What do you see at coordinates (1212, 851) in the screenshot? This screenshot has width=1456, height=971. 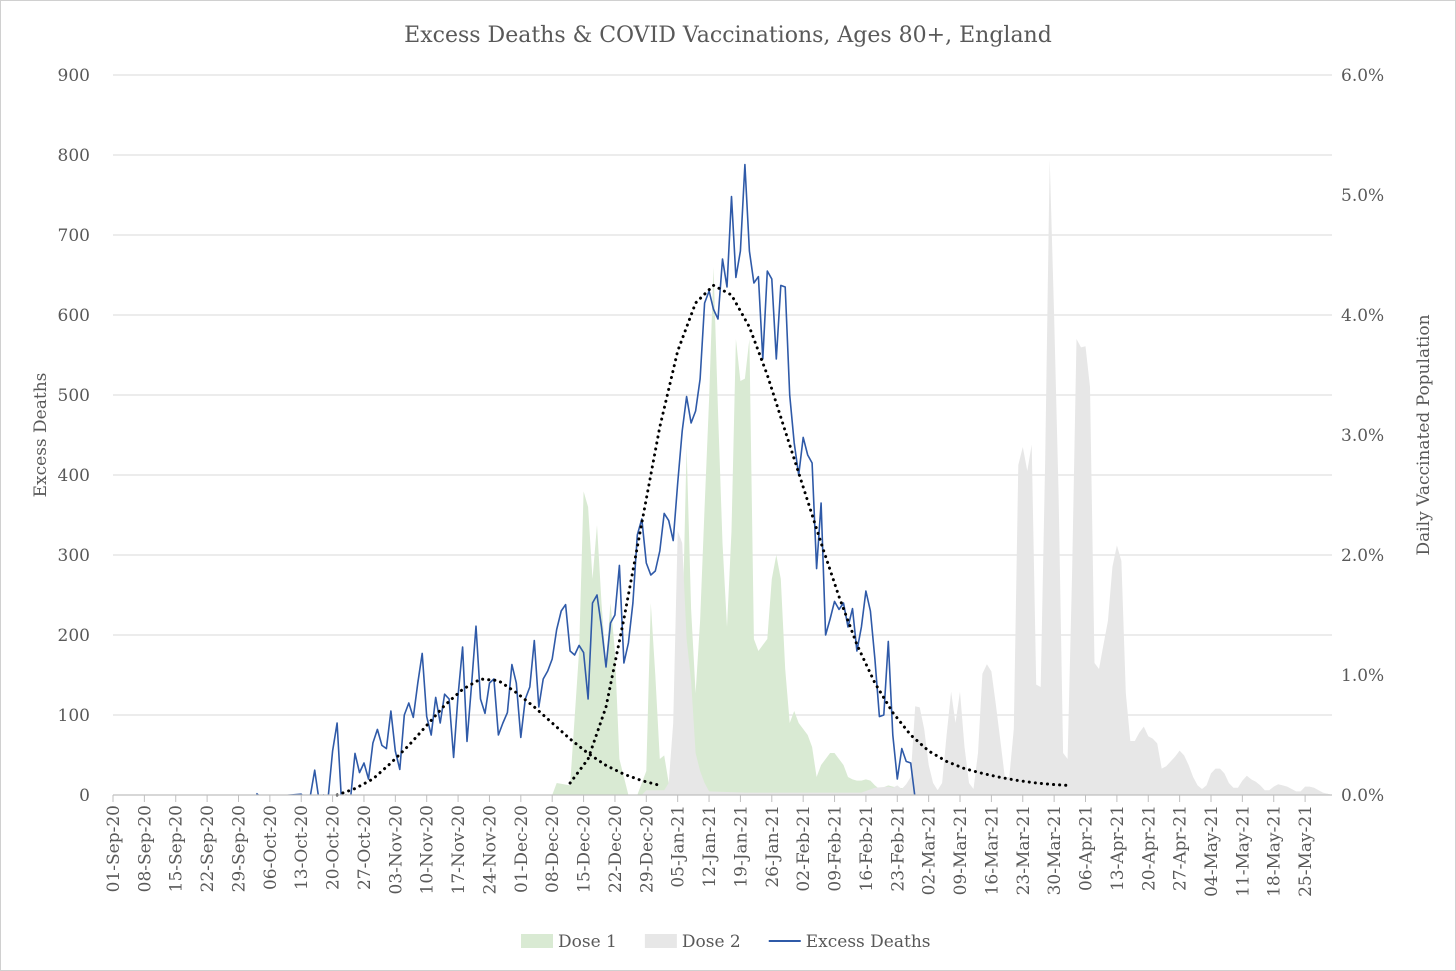 I see `x-tick-label: 04-May-21` at bounding box center [1212, 851].